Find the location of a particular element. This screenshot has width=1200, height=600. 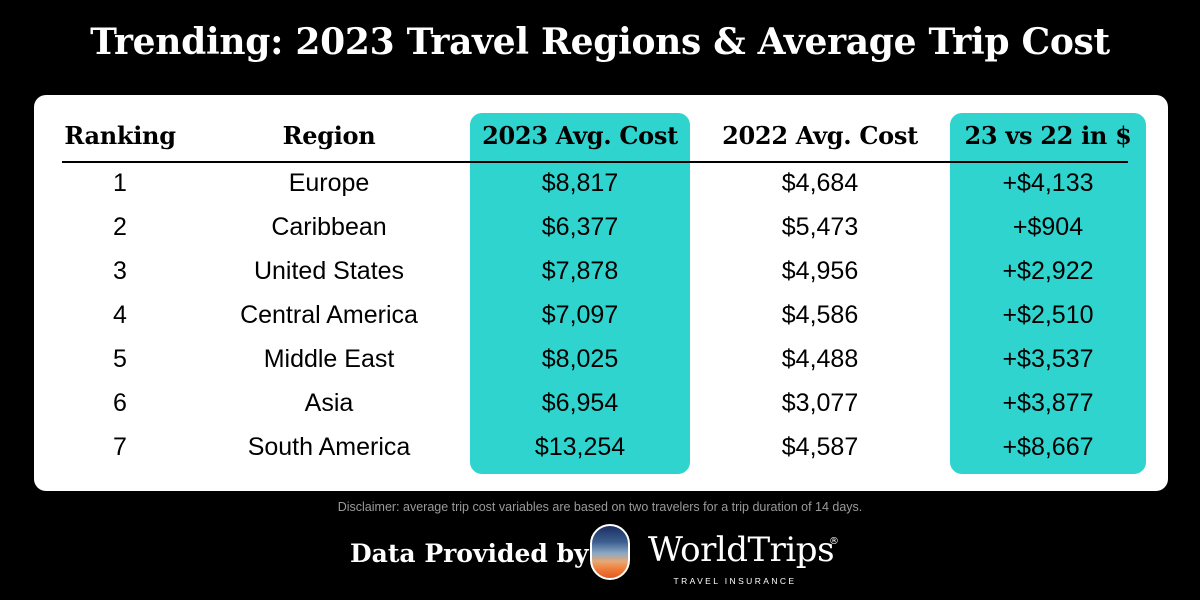

column-highlight-difference is located at coordinates (1048, 293).